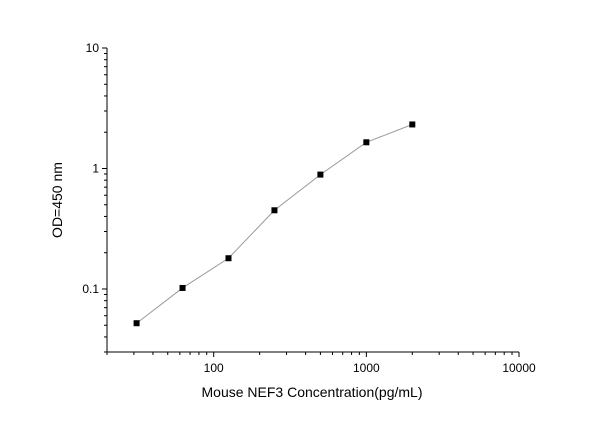 The image size is (600, 426). Describe the element at coordinates (95, 168) in the screenshot. I see `y-tick-label: 1` at that location.